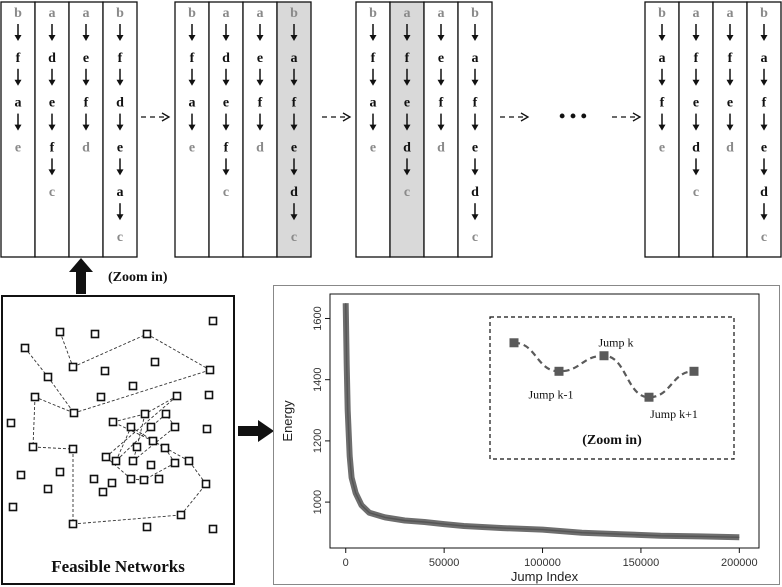 Image resolution: width=782 pixels, height=587 pixels. I want to click on order-panel: b f a e a f e d c a e f d b a f e d c, so click(424, 129).